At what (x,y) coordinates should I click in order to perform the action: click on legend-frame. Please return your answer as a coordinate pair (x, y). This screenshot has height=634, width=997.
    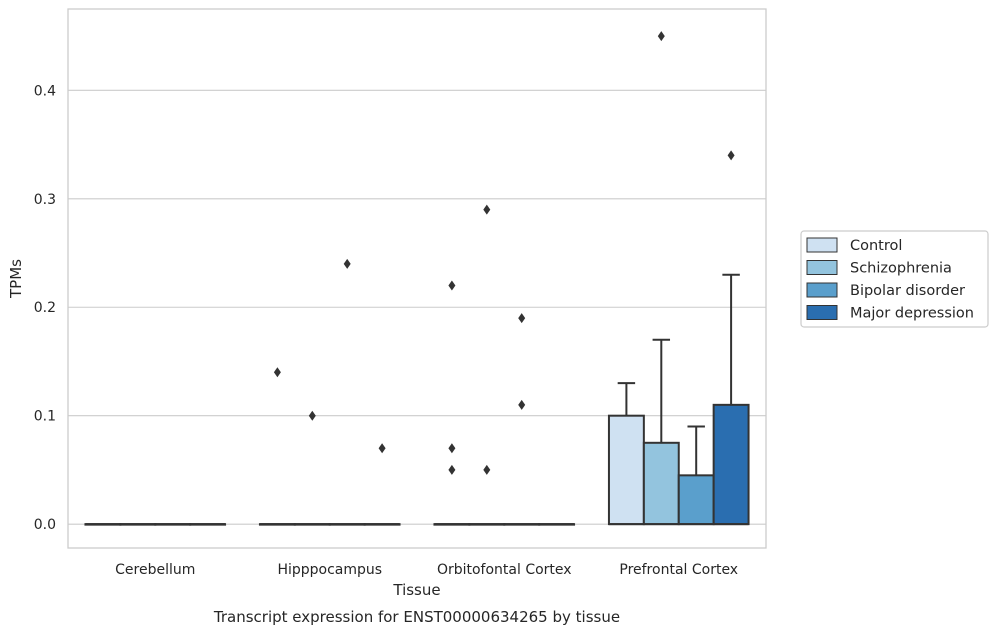
    Looking at the image, I should click on (894, 279).